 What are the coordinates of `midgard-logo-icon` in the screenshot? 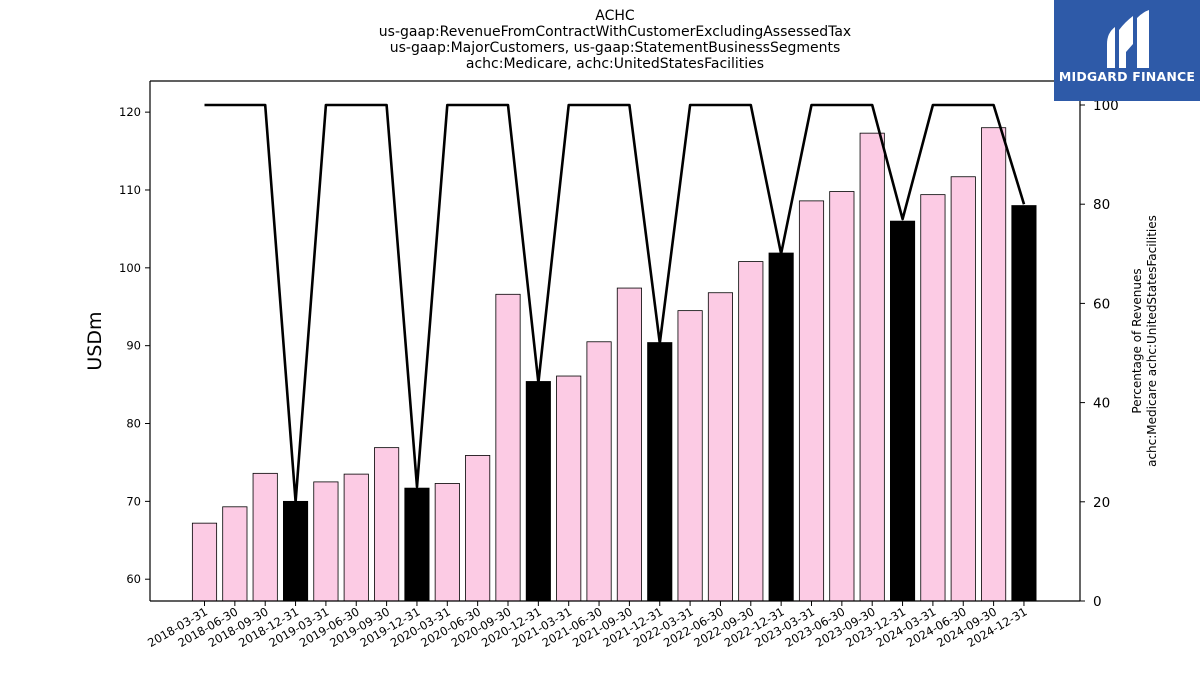 It's located at (1128, 39).